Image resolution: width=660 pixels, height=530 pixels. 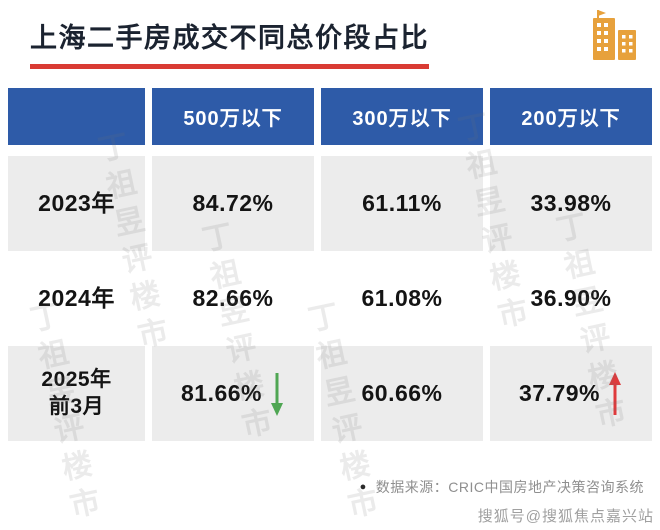 What do you see at coordinates (616, 37) in the screenshot?
I see `building-icon` at bounding box center [616, 37].